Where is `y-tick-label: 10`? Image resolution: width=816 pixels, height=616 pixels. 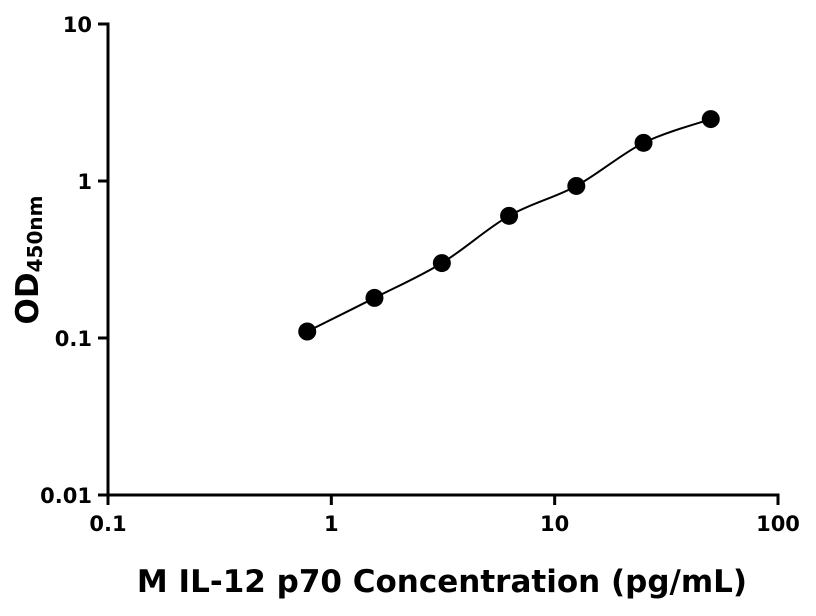
y-tick-label: 10 is located at coordinates (77, 25).